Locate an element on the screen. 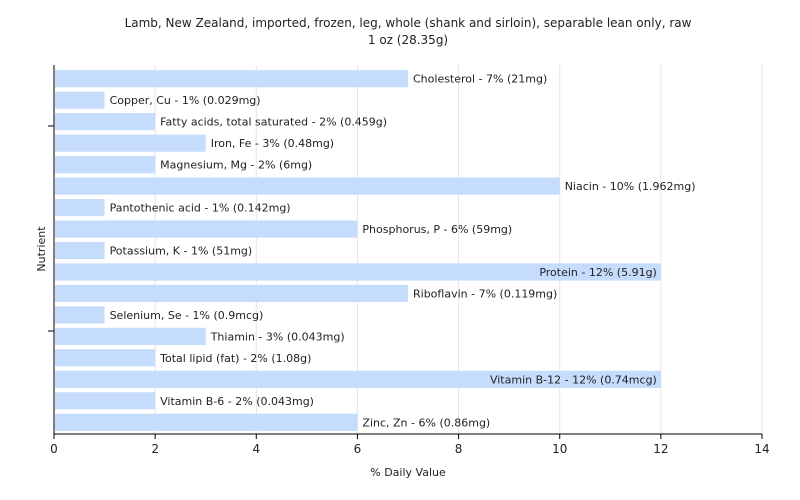 The width and height of the screenshot is (800, 500). bar-label: Total lipid (fat) - 2% (1.08g) is located at coordinates (235, 358).